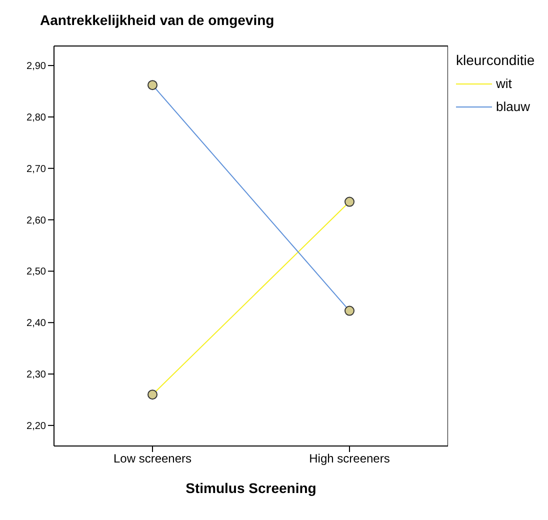 This screenshot has width=548, height=520. Describe the element at coordinates (251, 488) in the screenshot. I see `x-axis-title: Stimulus Screening` at that location.